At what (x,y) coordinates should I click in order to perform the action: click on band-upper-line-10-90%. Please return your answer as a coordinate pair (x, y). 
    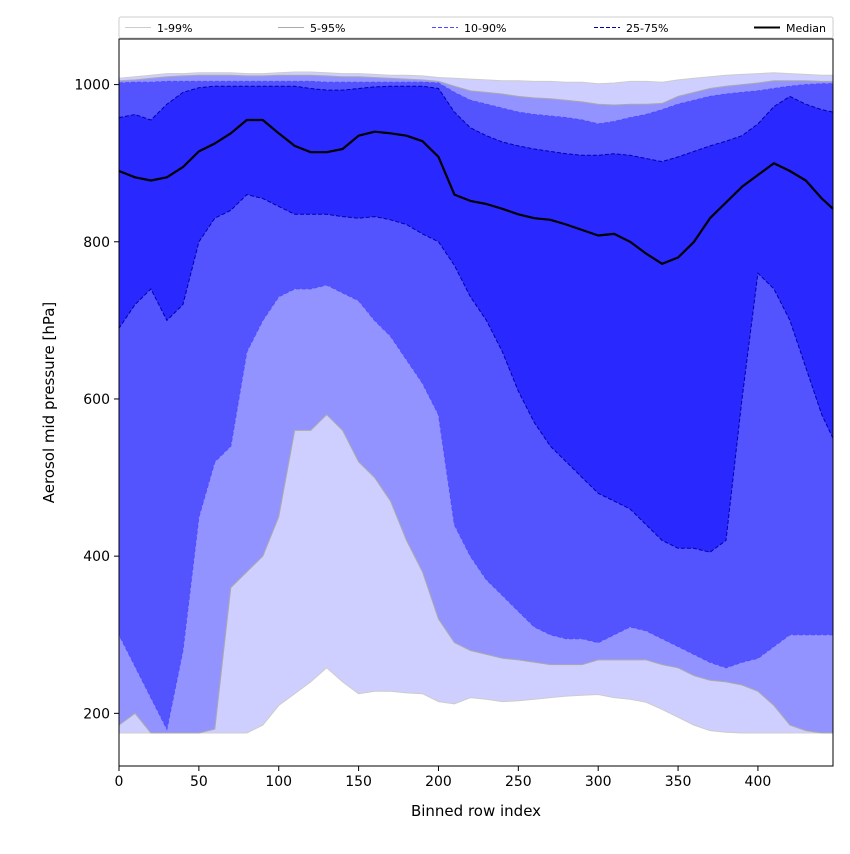
    Looking at the image, I should click on (475, 102).